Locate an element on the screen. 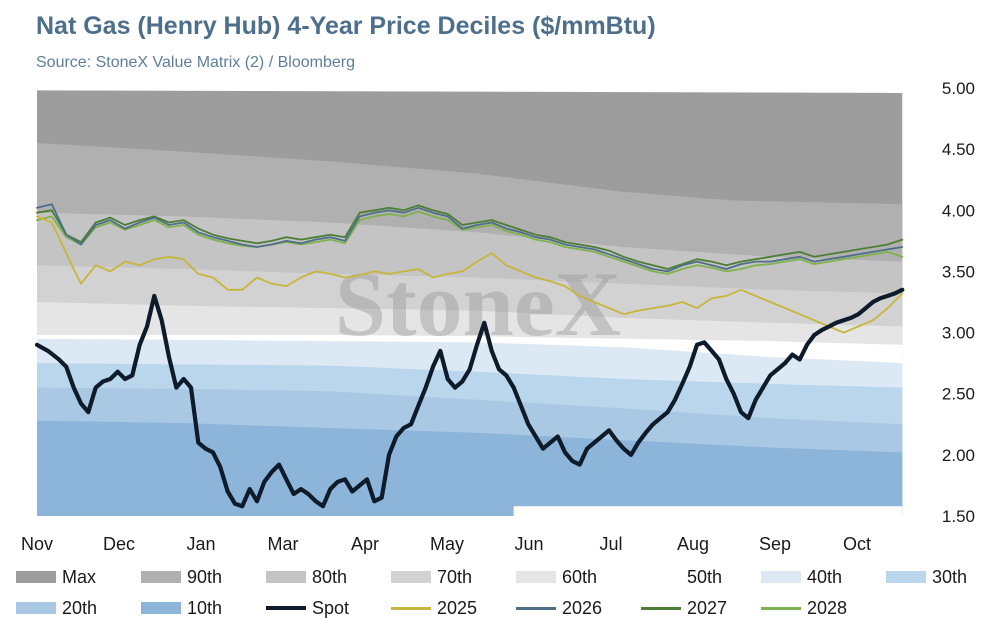 The width and height of the screenshot is (995, 625). legend-item-70th: 70th is located at coordinates (431, 577).